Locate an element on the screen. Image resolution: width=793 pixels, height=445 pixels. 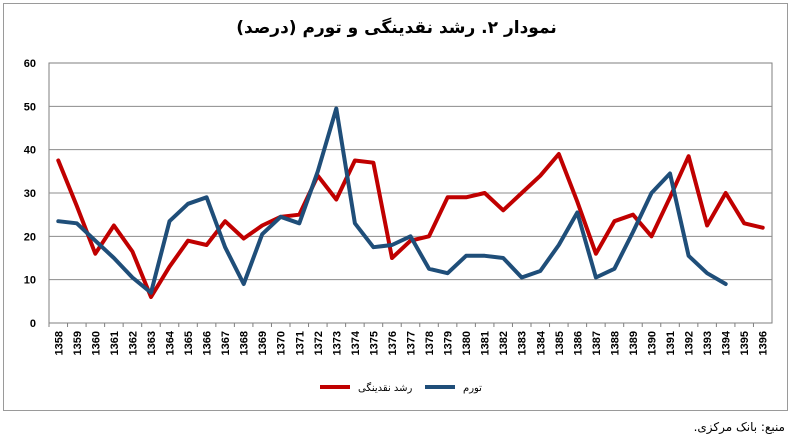
y-tick-label: 60 is located at coordinates (30, 64).